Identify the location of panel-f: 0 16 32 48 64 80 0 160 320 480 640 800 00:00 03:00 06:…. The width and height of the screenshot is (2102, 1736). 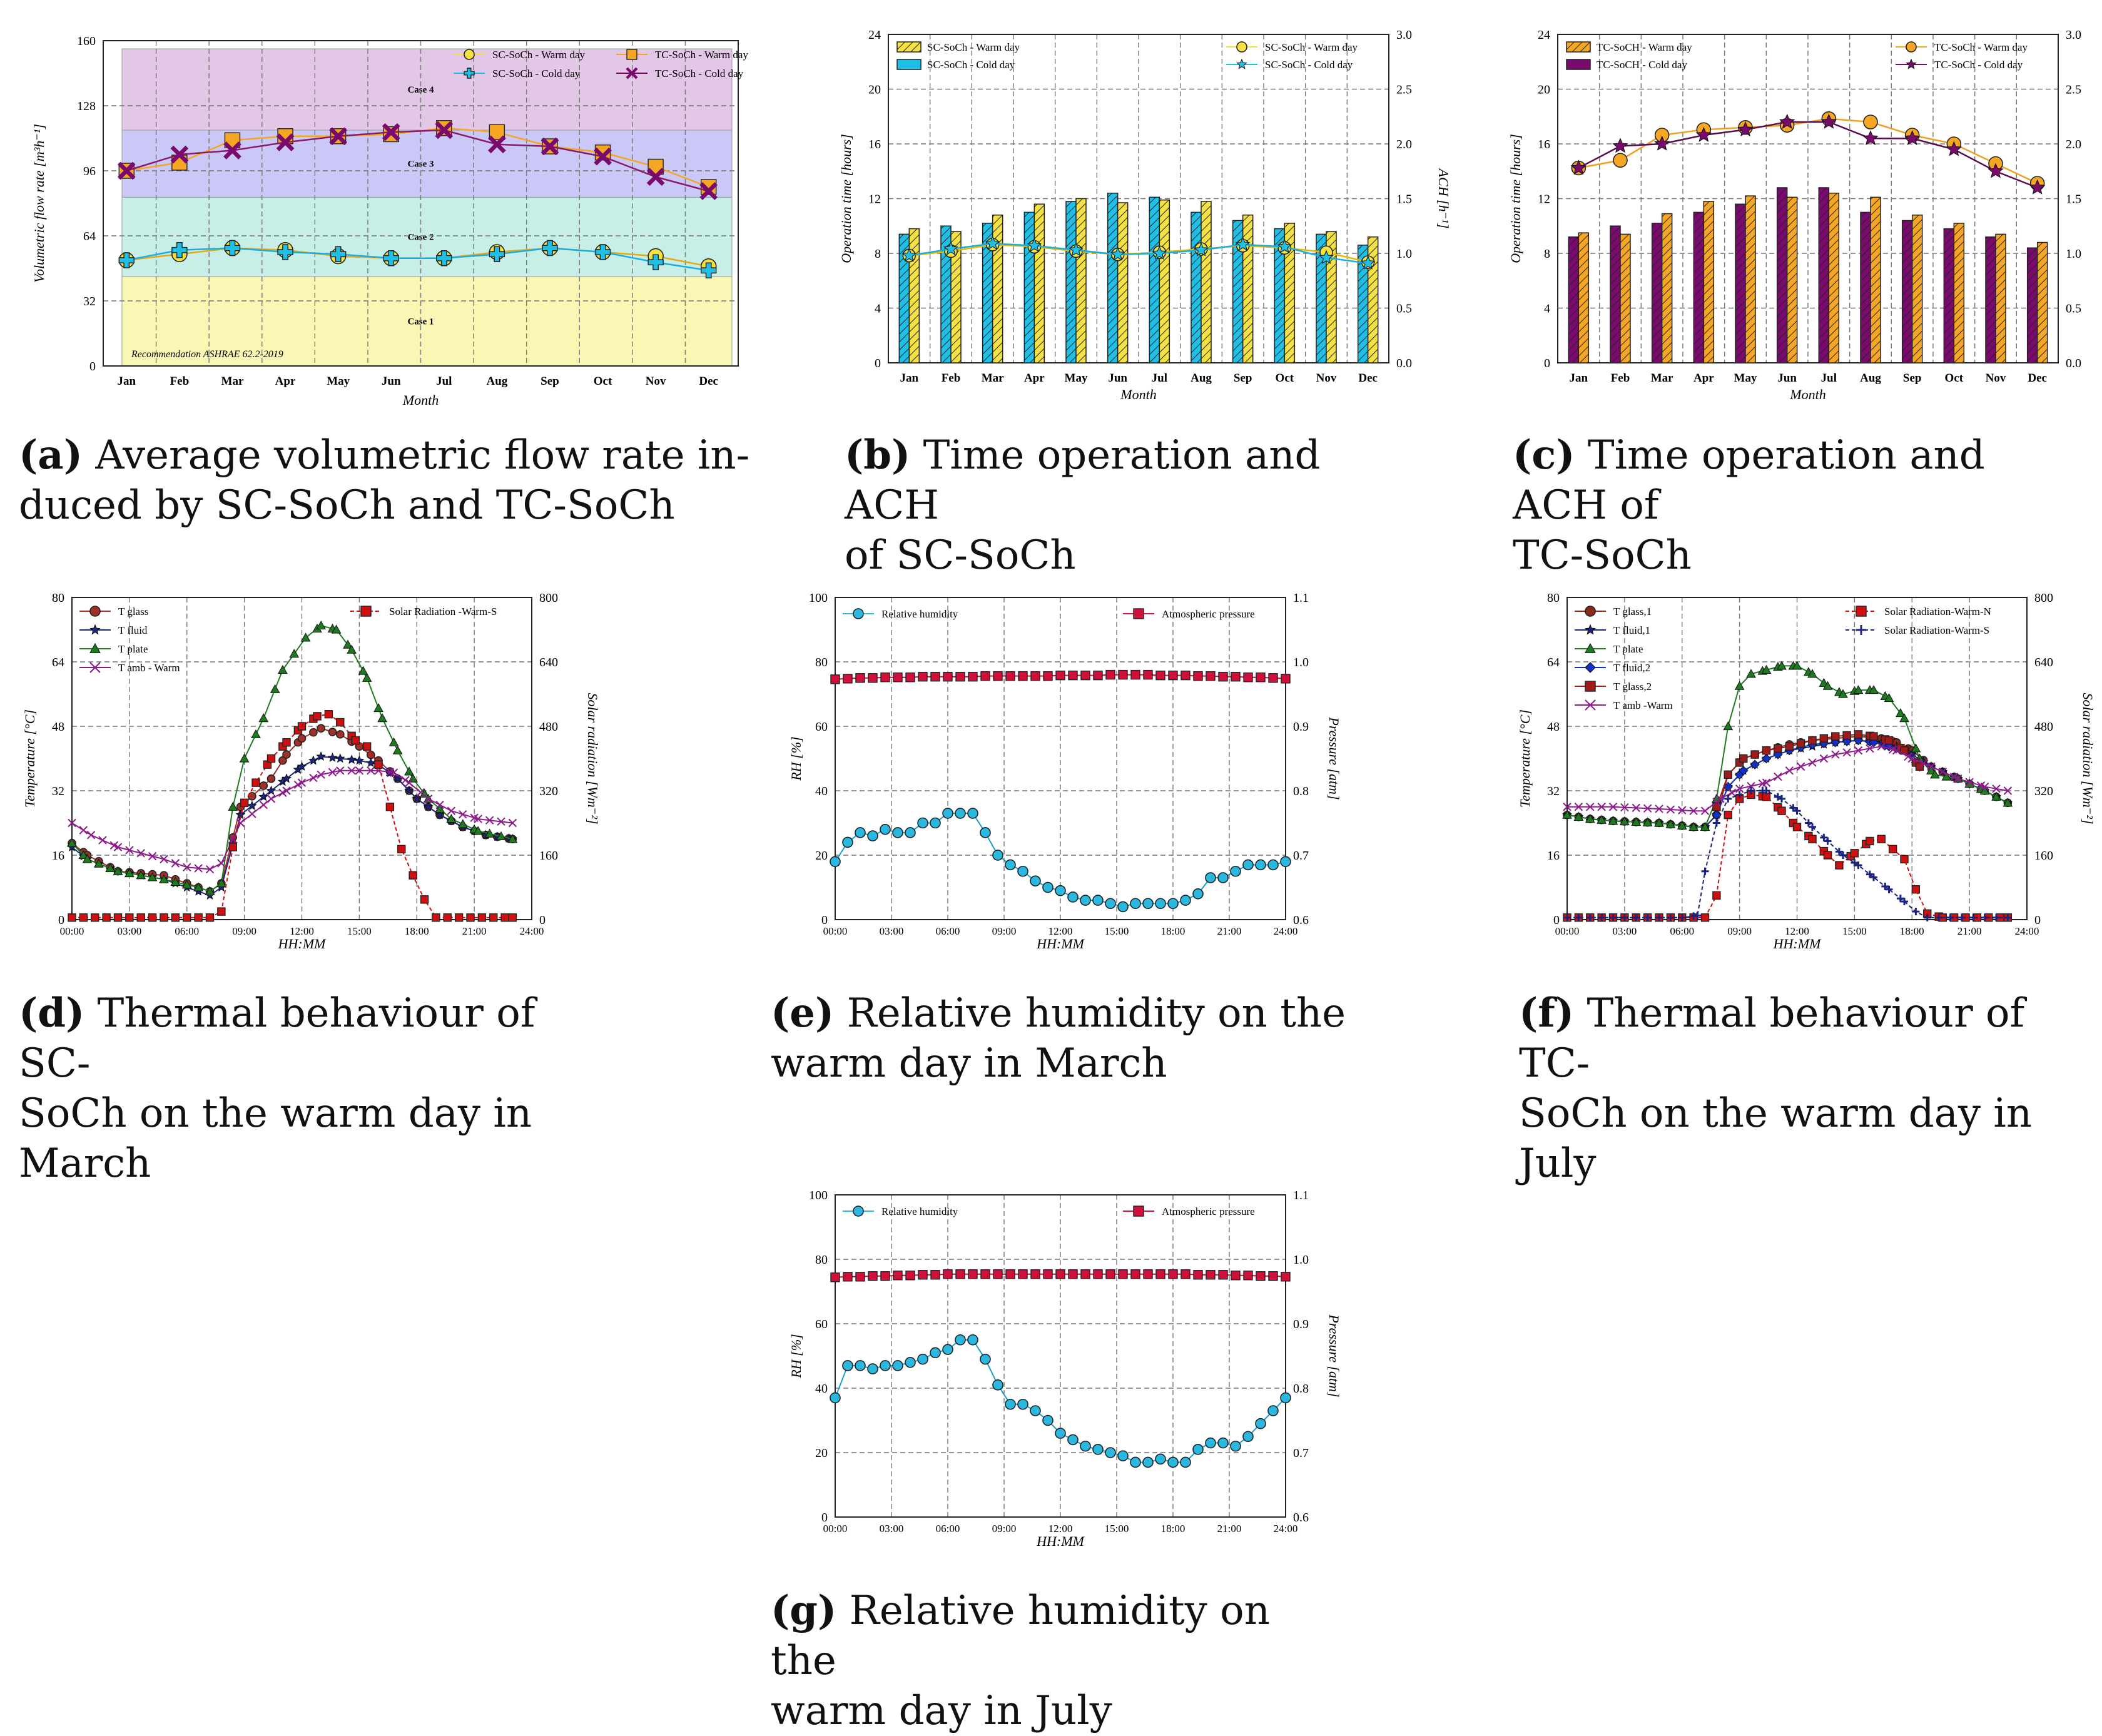
(1802, 776).